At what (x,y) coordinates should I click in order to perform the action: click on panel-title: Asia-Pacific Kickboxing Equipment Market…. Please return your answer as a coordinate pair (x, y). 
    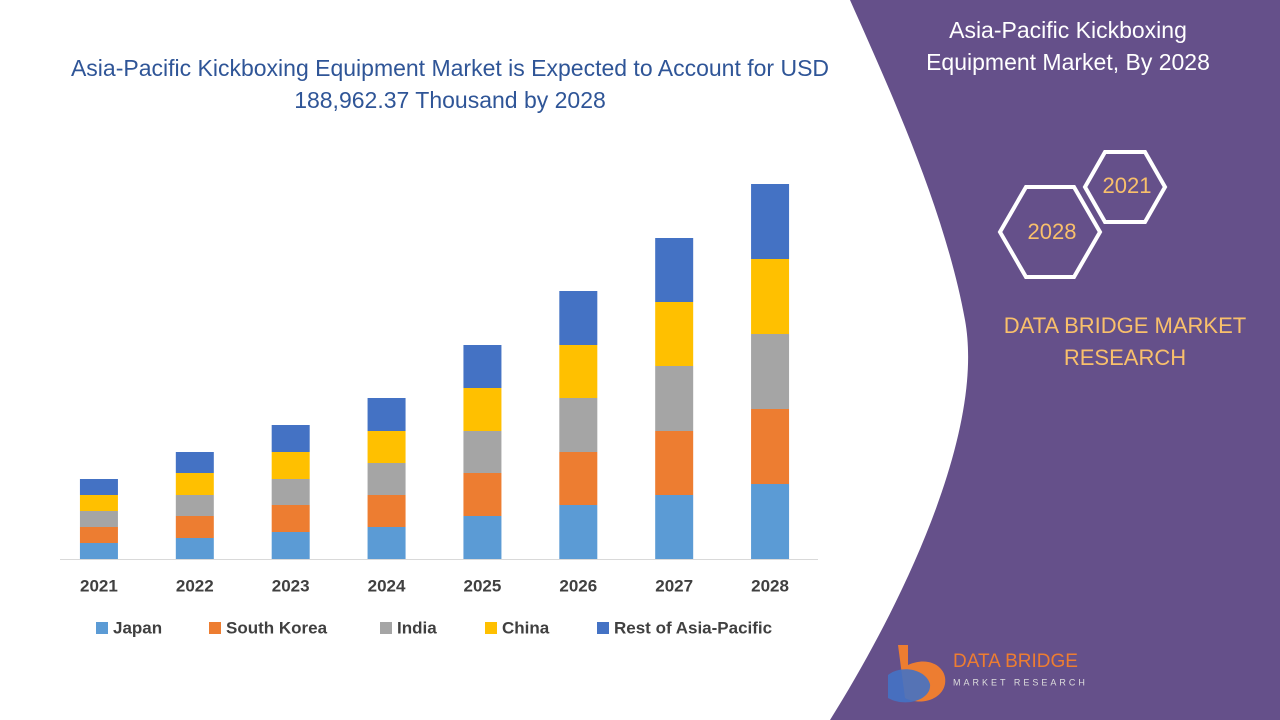
    Looking at the image, I should click on (1068, 46).